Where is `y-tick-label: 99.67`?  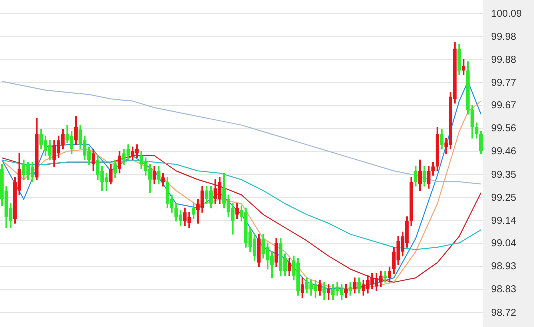
y-tick-label: 99.67 is located at coordinates (504, 106).